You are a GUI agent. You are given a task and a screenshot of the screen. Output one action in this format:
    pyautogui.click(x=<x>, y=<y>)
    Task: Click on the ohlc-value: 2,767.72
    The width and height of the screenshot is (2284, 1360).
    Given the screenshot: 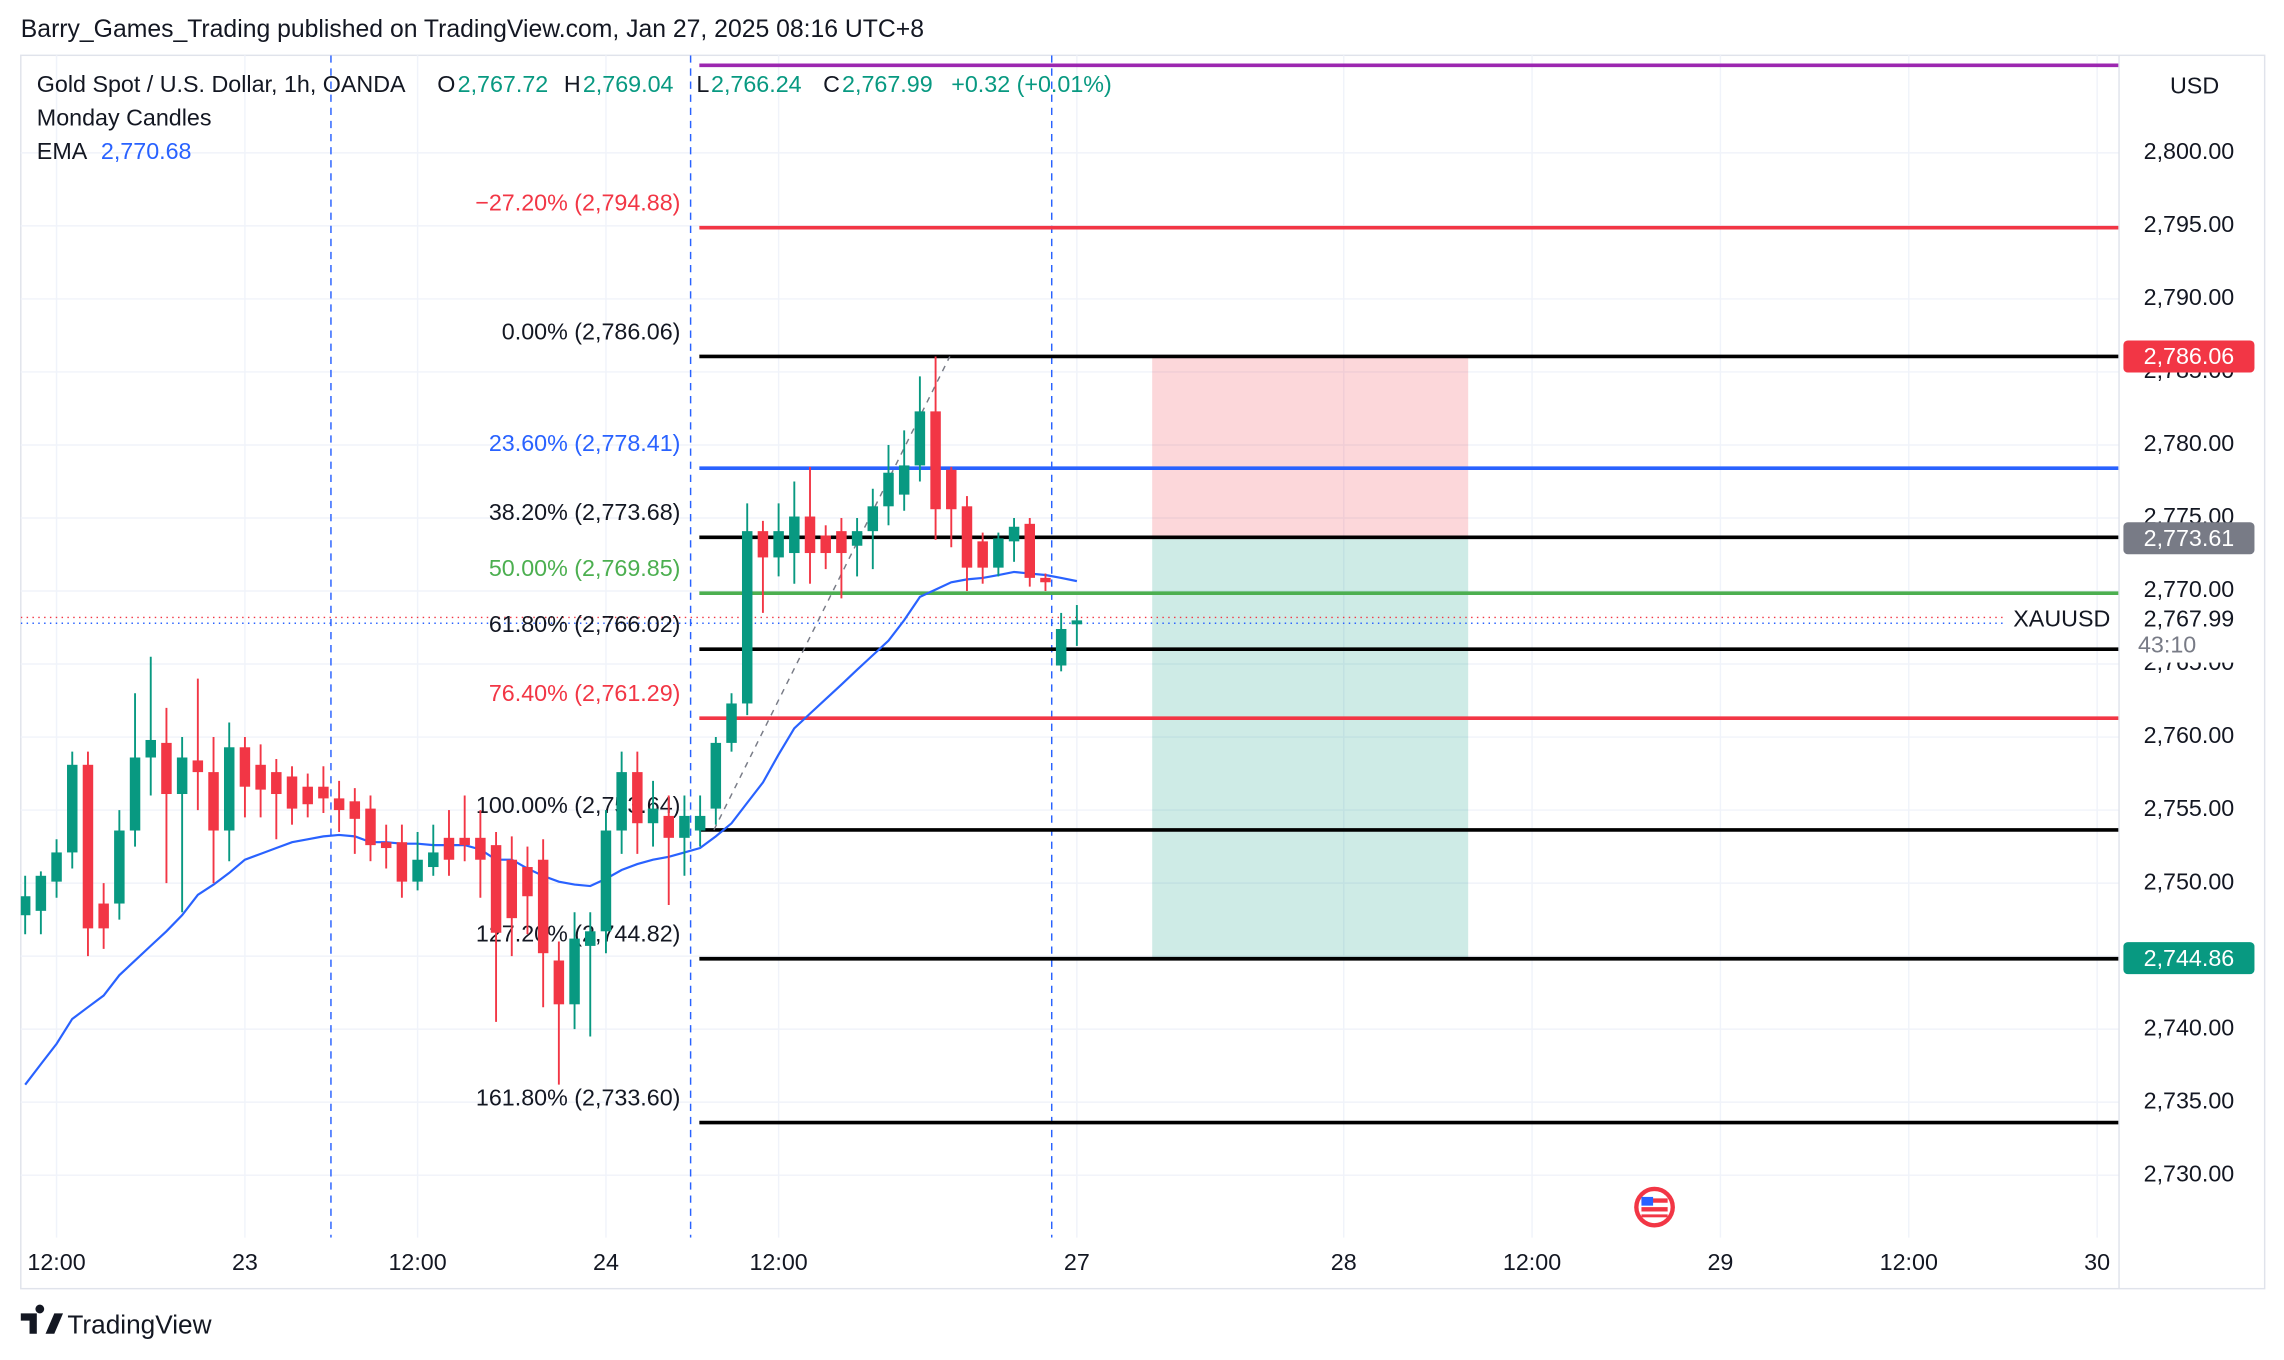 What is the action you would take?
    pyautogui.click(x=503, y=84)
    